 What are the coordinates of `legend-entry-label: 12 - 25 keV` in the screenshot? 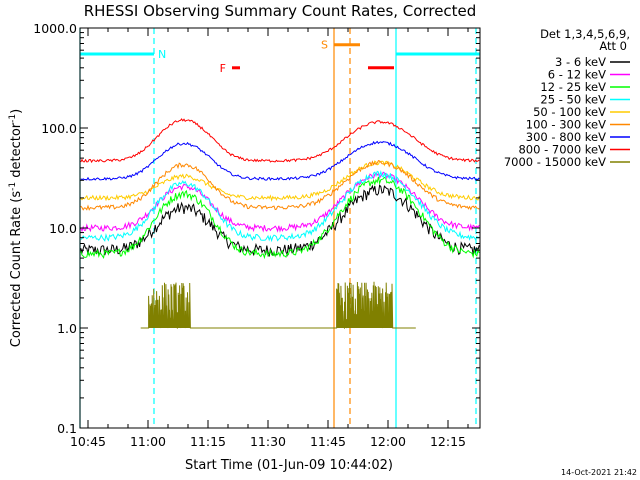 It's located at (573, 87).